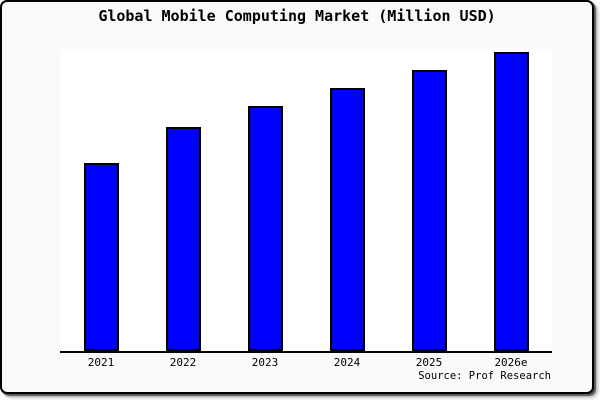 This screenshot has width=600, height=400. I want to click on bar-2023, so click(265, 228).